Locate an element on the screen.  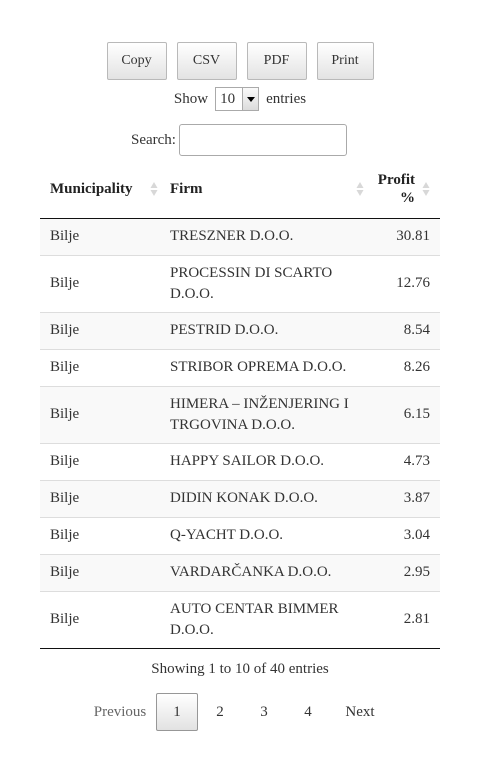
profit-cell: 3.04 is located at coordinates (403, 536).